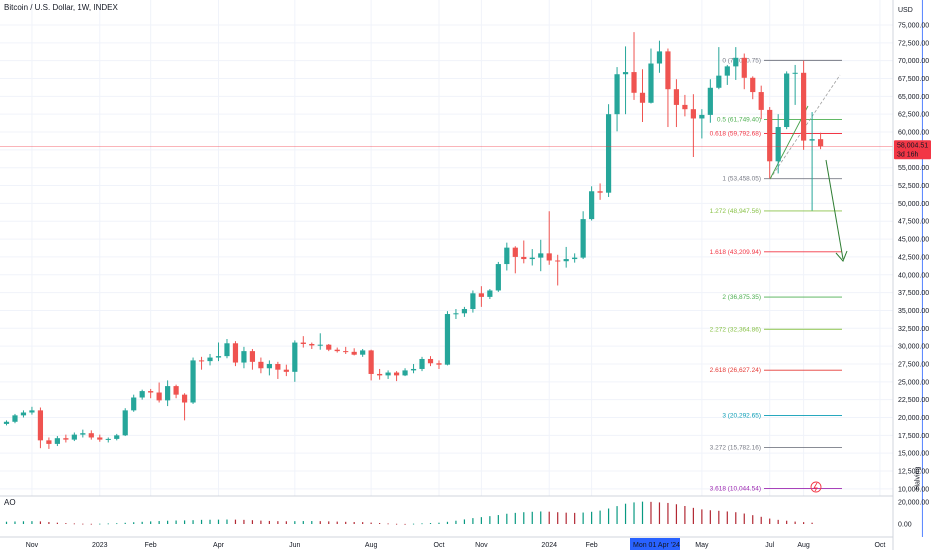  Describe the element at coordinates (776, 329) in the screenshot. I see `fib-level: 2.272 (32,364.86)` at that location.